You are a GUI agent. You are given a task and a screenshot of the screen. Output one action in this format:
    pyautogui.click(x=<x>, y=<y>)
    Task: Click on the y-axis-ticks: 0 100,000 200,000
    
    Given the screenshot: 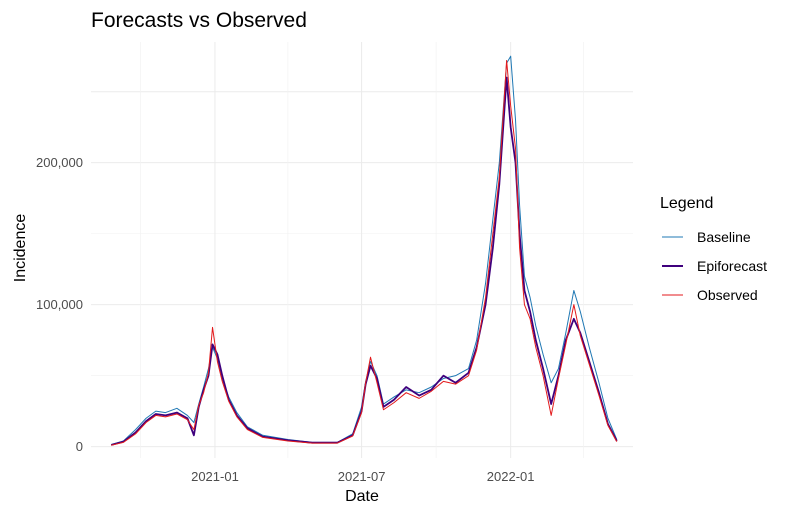 What is the action you would take?
    pyautogui.click(x=59, y=304)
    